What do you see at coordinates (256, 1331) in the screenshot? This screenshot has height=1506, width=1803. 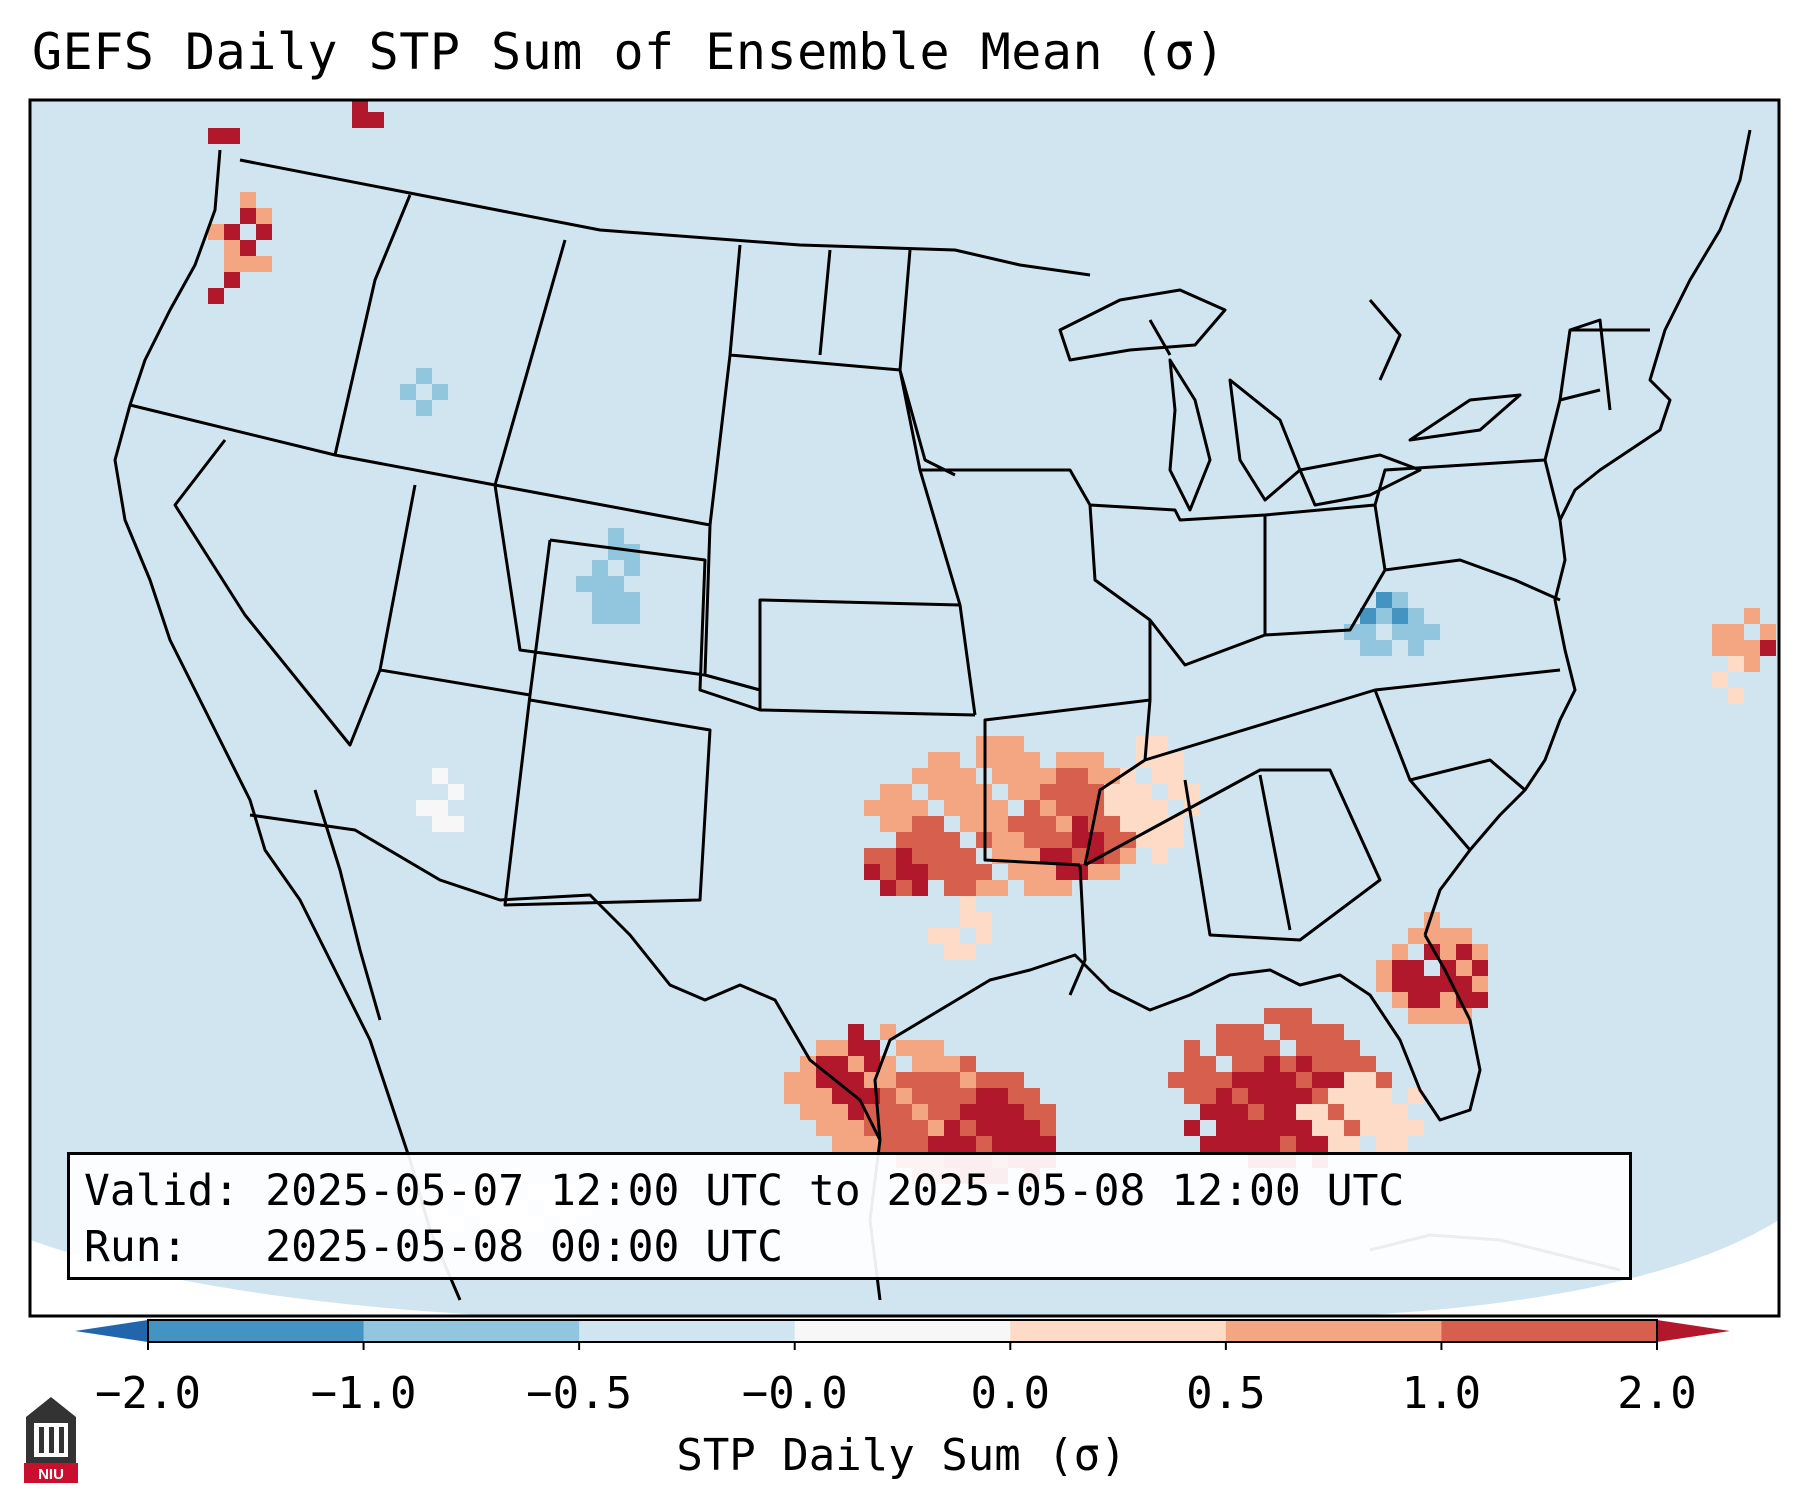 I see `colorbar-segment` at bounding box center [256, 1331].